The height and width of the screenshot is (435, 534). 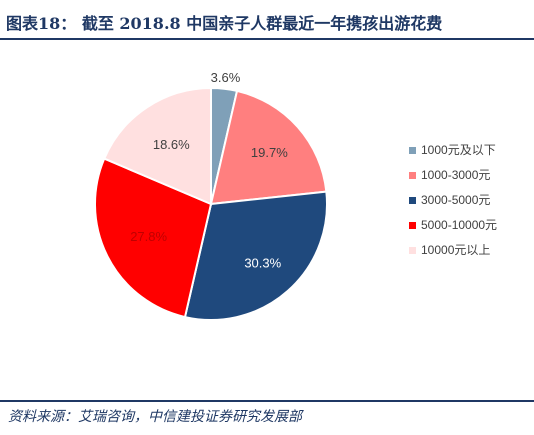 I want to click on legend-label-5: 10000元以上, so click(x=455, y=250).